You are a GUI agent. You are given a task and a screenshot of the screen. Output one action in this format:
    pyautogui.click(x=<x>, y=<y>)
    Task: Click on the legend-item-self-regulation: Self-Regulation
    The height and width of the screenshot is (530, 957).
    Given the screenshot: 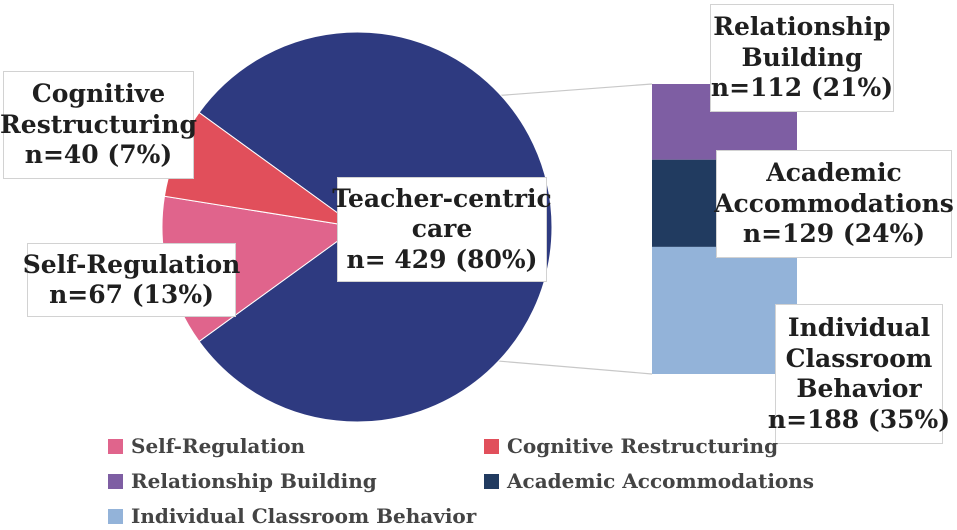 What is the action you would take?
    pyautogui.click(x=206, y=446)
    